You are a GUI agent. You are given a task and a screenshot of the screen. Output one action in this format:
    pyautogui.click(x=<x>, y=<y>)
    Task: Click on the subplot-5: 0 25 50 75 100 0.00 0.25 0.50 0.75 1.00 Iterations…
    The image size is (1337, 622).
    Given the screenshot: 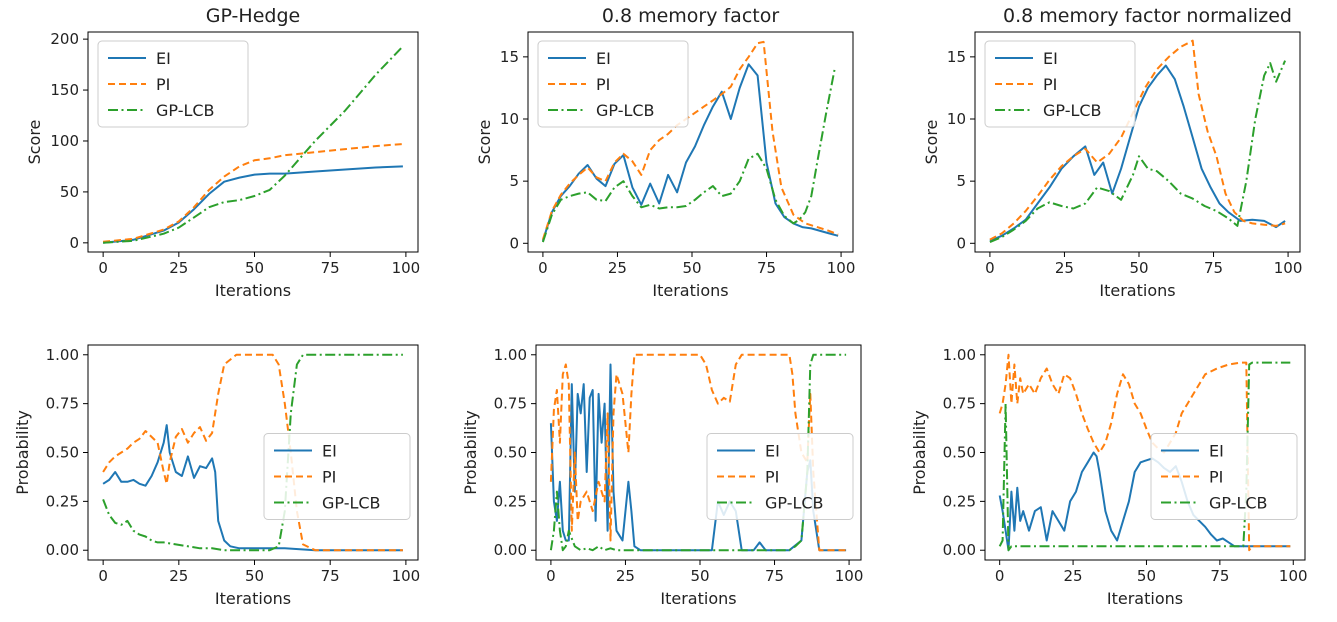 What is the action you would take?
    pyautogui.click(x=662, y=476)
    